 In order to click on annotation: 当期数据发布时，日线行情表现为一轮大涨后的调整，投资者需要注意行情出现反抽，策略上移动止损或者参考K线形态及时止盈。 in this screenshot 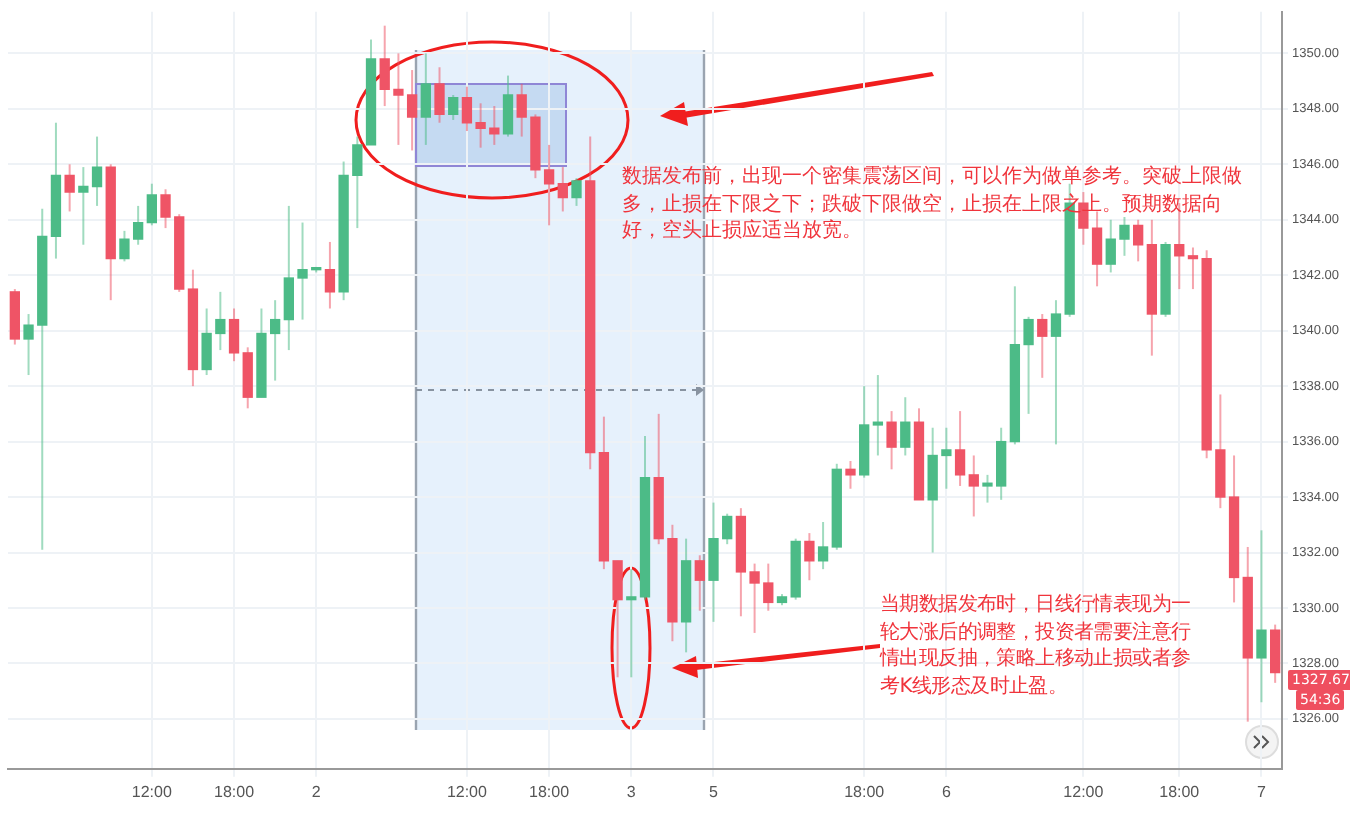, I will do `click(1036, 646)`.